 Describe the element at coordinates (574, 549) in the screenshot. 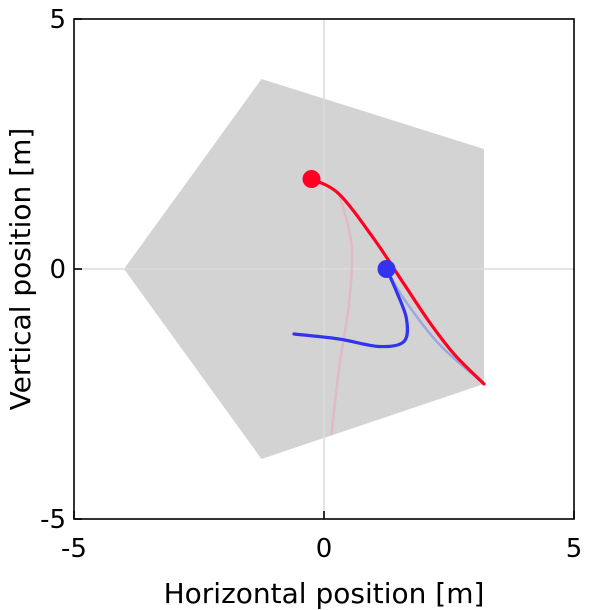

I see `x-tick-label-3: 5` at that location.